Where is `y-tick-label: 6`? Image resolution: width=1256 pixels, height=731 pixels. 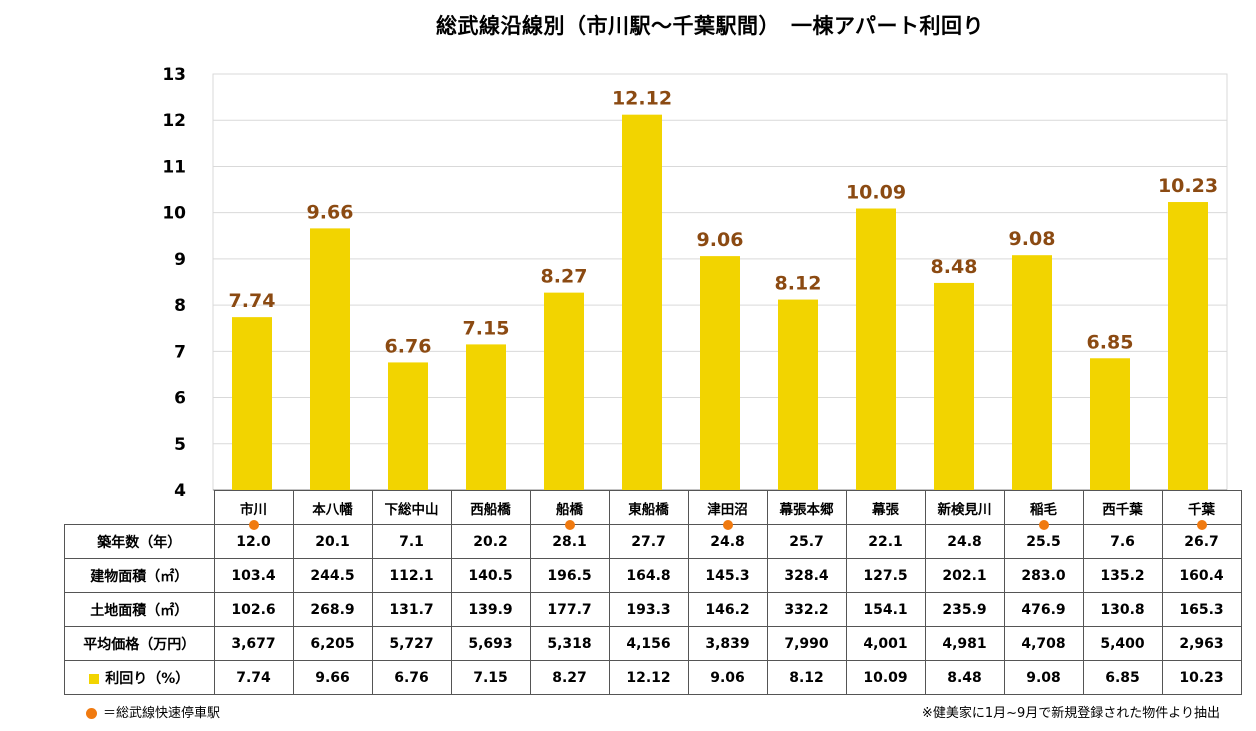 y-tick-label: 6 is located at coordinates (180, 399).